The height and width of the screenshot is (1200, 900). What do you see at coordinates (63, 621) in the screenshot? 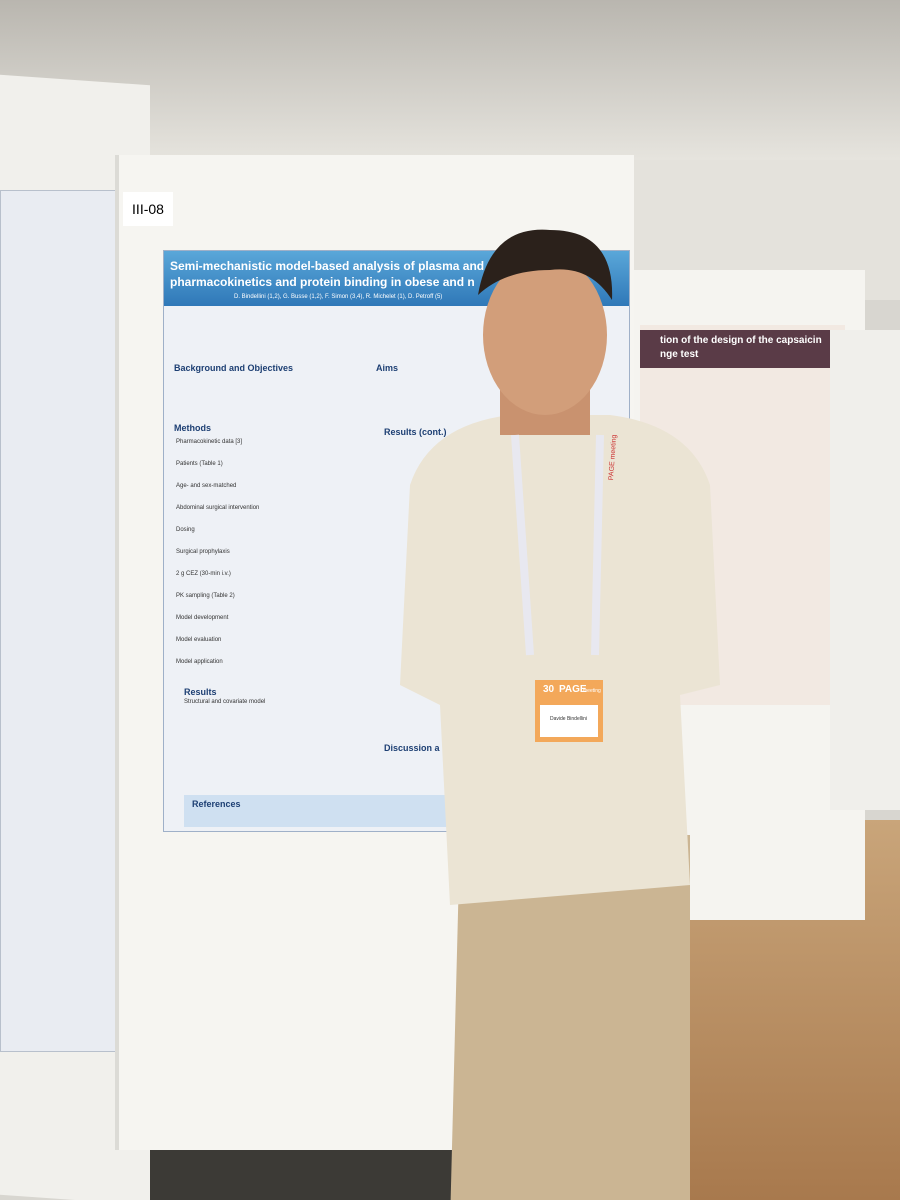
I see `left-poster` at bounding box center [63, 621].